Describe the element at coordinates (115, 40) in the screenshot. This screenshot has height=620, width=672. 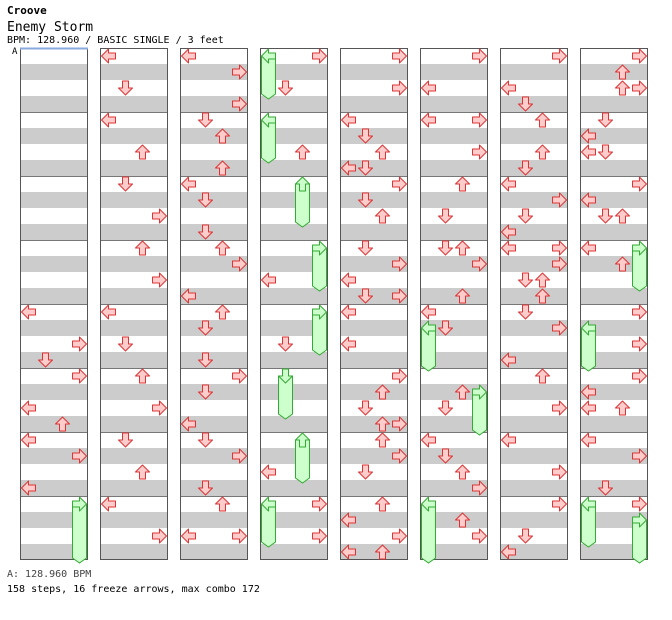
I see `chart-info: BPM: 128.960 / BASIC SINGLE / 3 feet` at that location.